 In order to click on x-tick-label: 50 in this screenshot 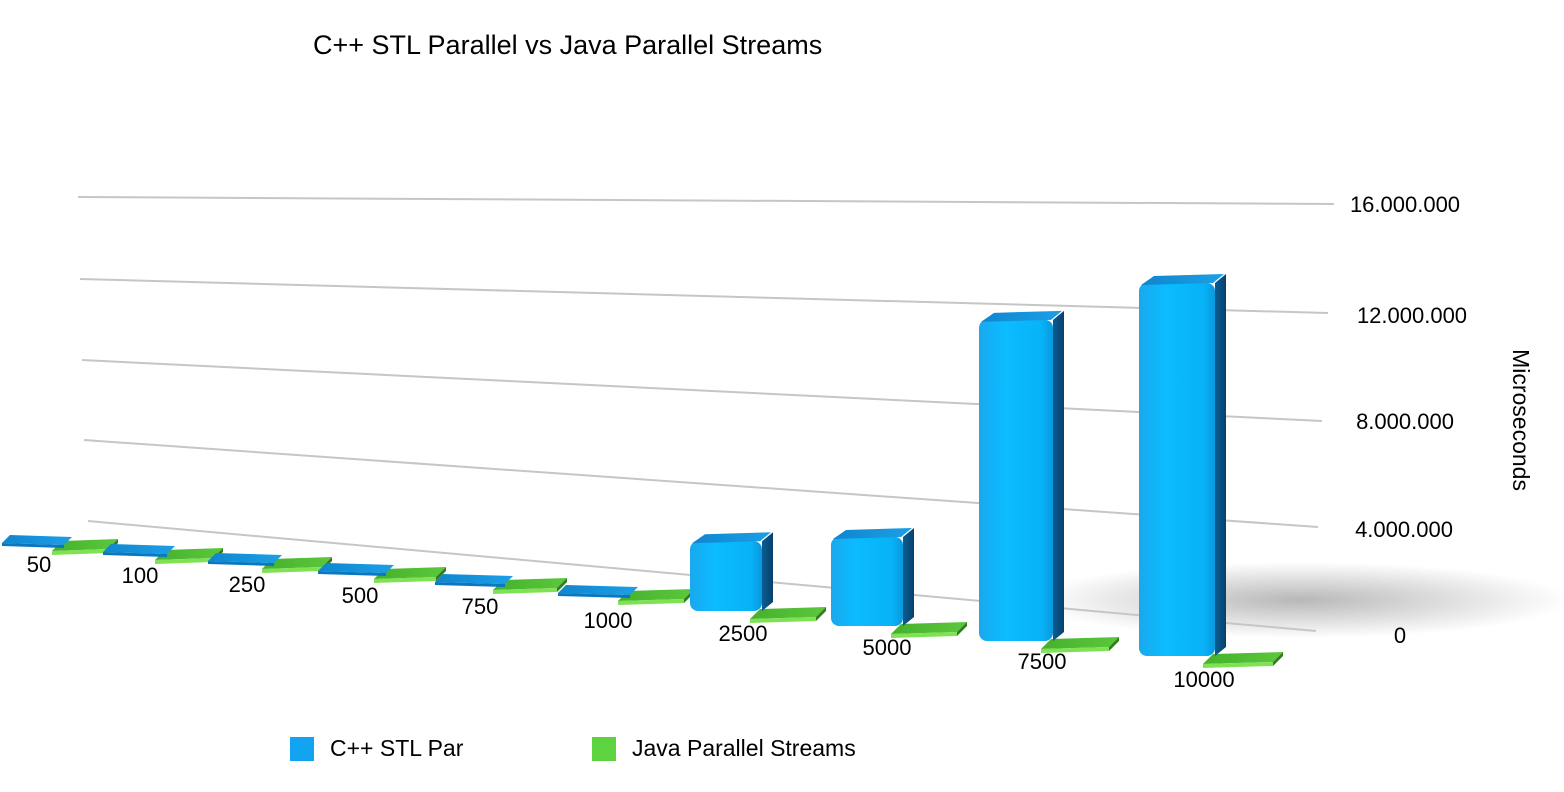, I will do `click(39, 564)`.